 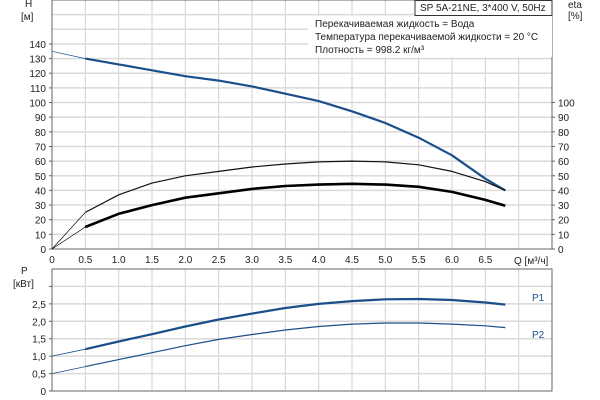 What do you see at coordinates (41, 206) in the screenshot?
I see `y-tick-label: 30` at bounding box center [41, 206].